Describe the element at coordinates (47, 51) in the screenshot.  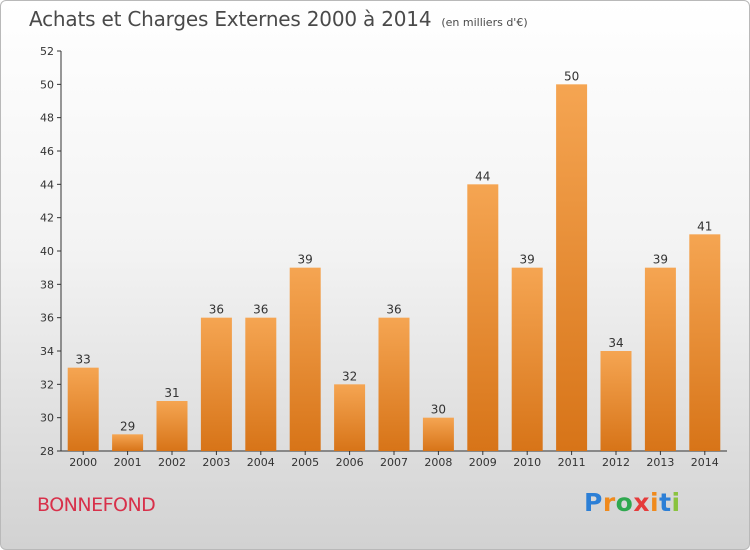
I see `y-tick-label: 52` at that location.